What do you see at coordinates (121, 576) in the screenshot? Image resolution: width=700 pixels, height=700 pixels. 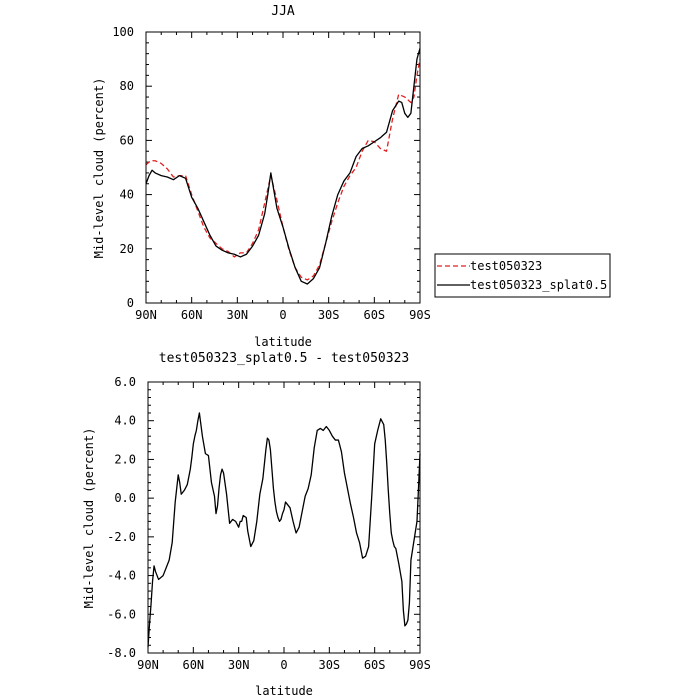 I see `bottom-chart-ytick-label: -4.0` at bounding box center [121, 576].